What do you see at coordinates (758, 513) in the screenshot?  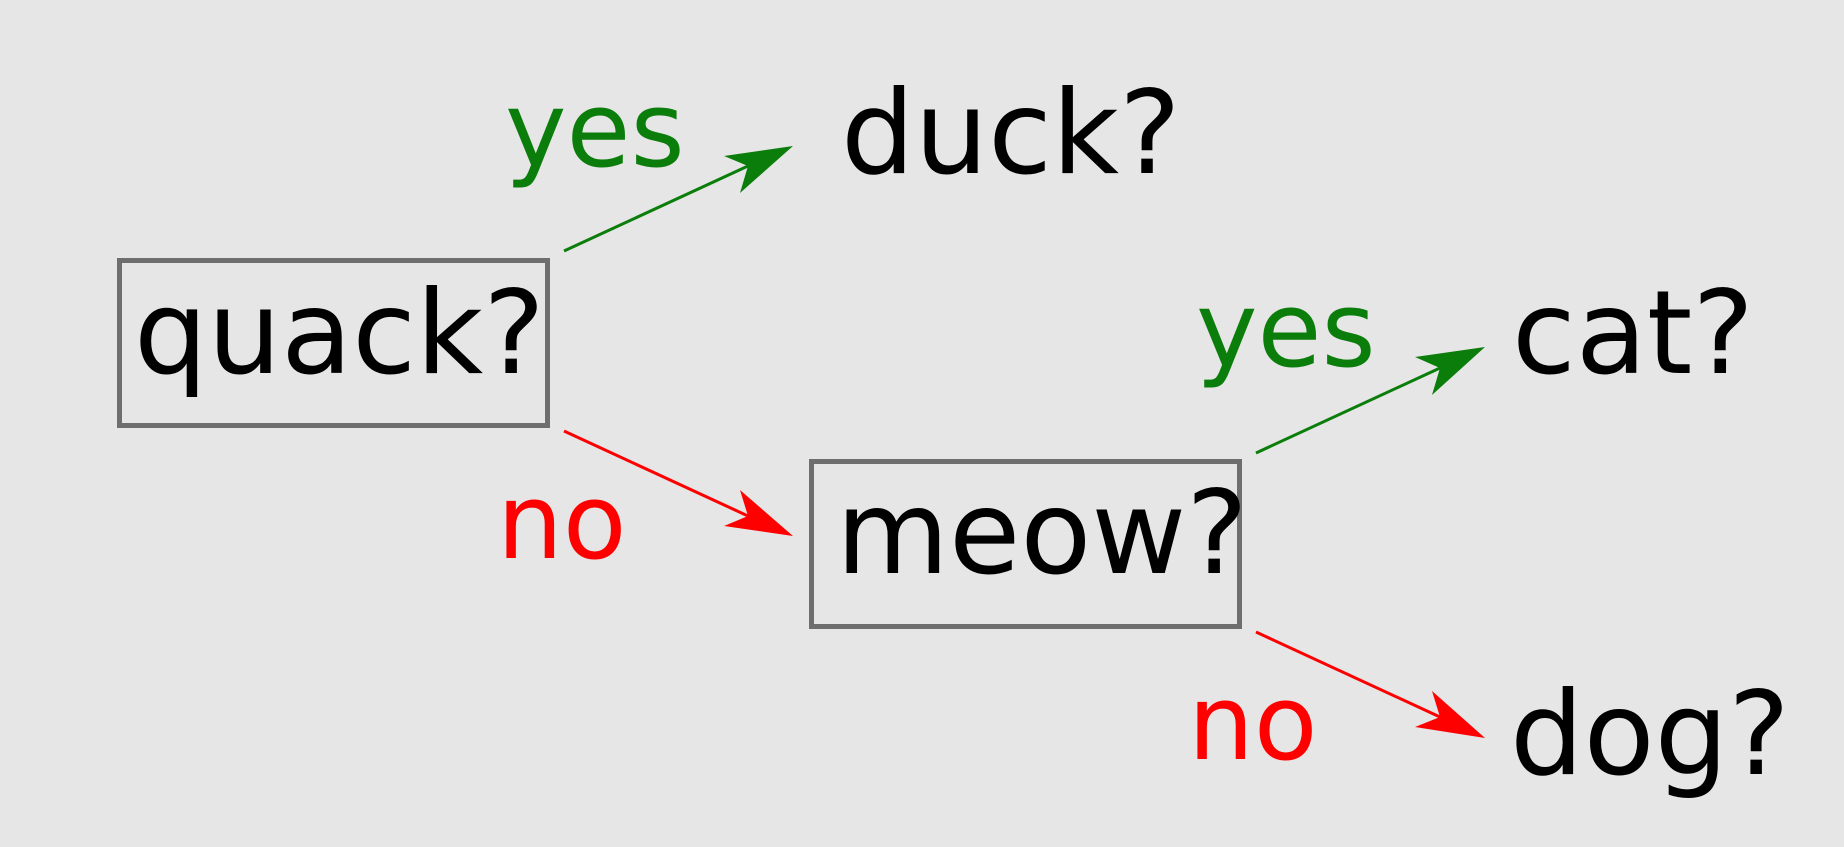 I see `arrowhead-quack-meow` at bounding box center [758, 513].